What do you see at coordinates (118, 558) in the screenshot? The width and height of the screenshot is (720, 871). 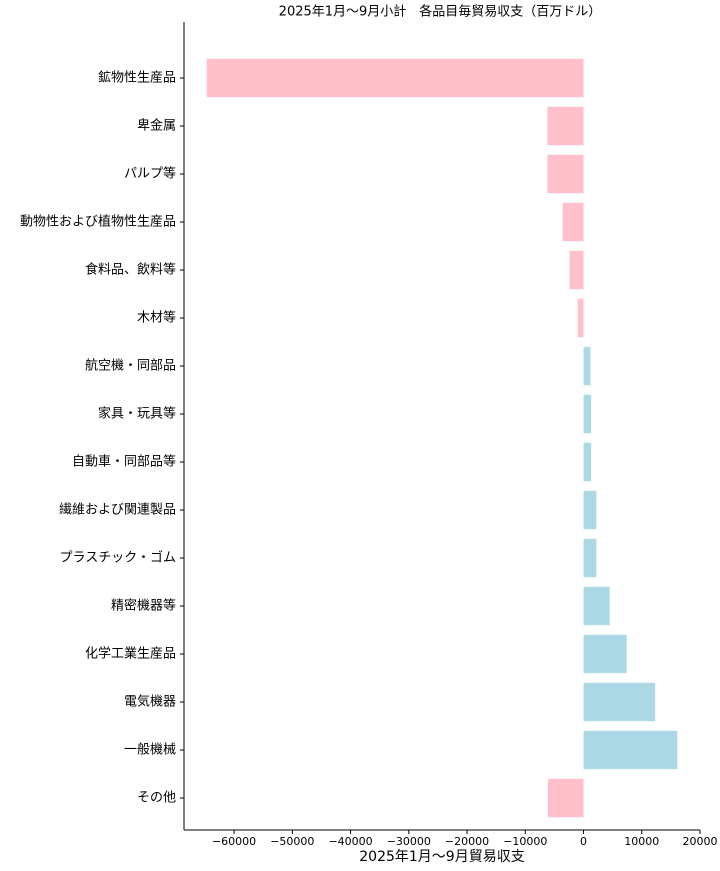 I see `y-tick-label: プラスチック・ゴム` at bounding box center [118, 558].